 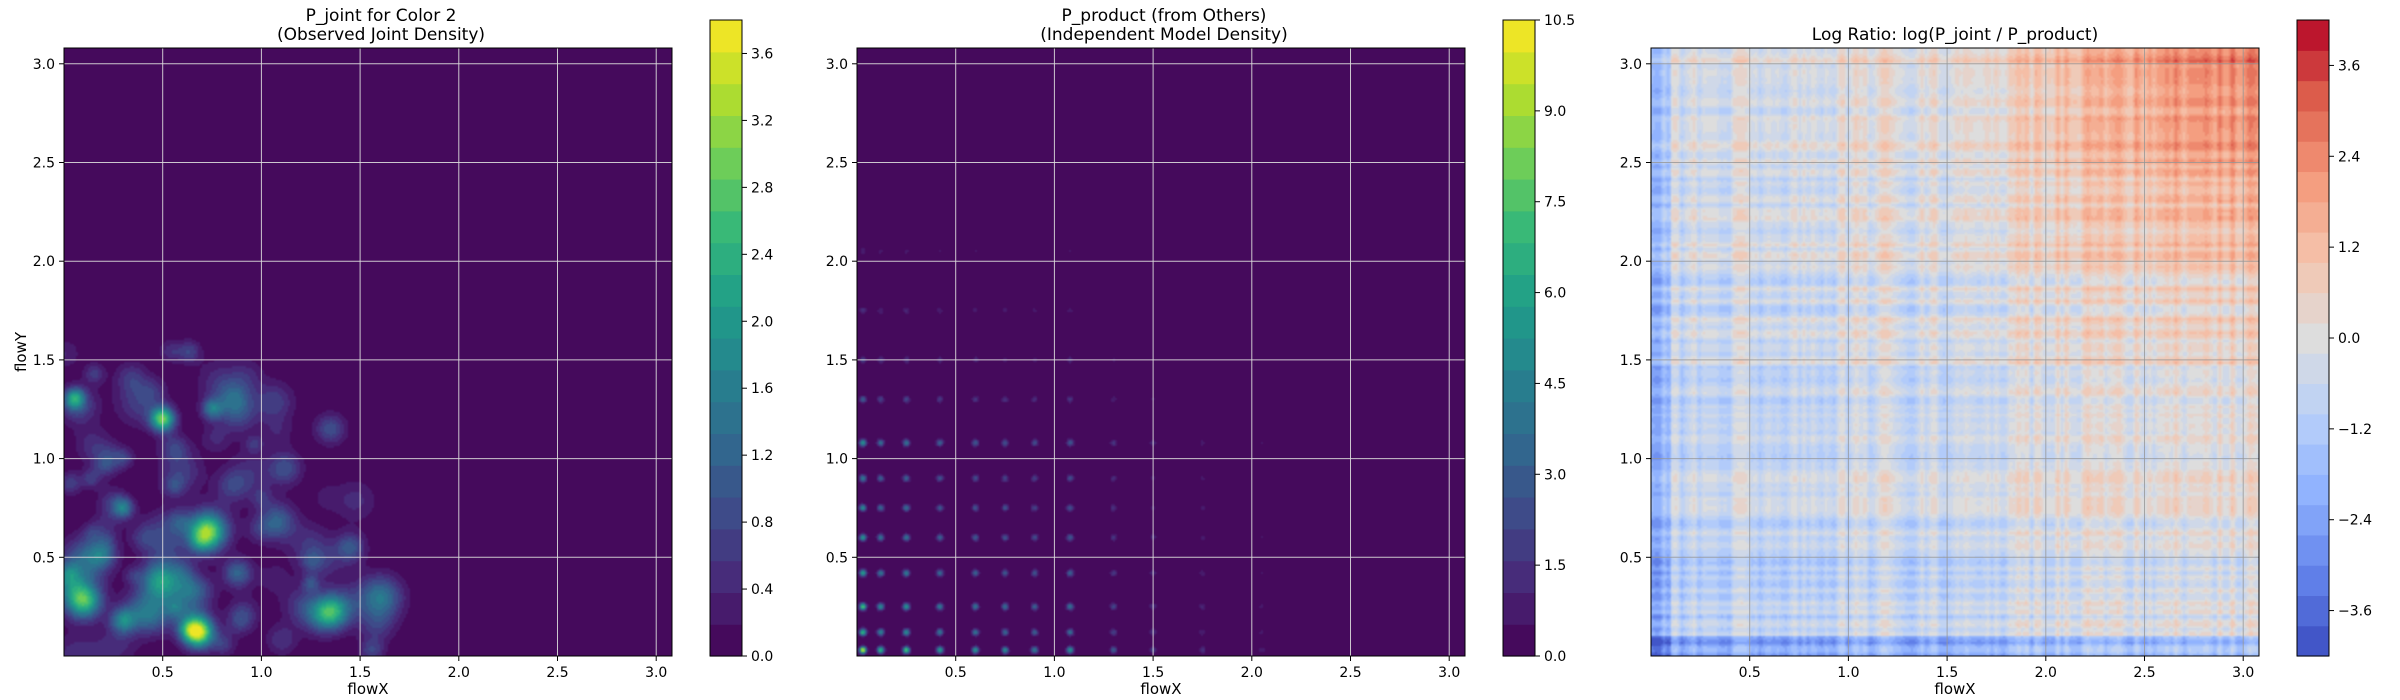 What do you see at coordinates (1631, 558) in the screenshot?
I see `panel-3-y-tick-label-0: 0.5` at bounding box center [1631, 558].